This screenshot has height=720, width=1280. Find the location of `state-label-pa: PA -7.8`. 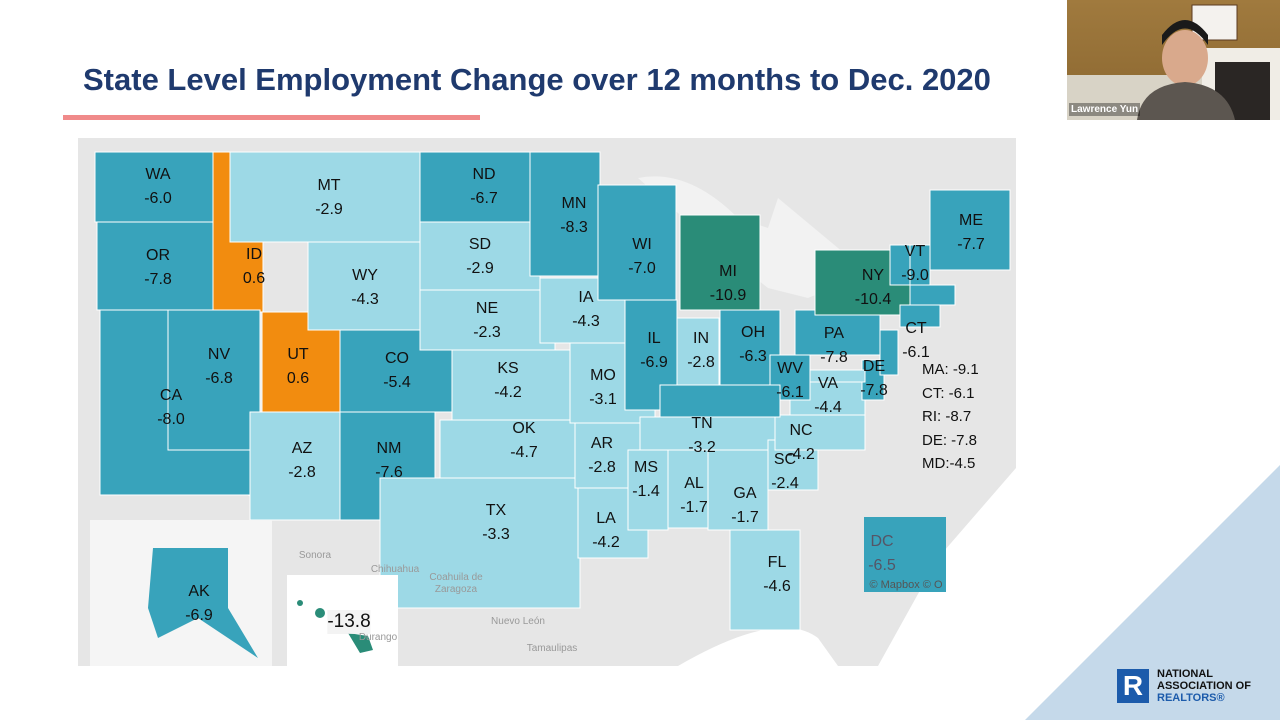

state-label-pa: PA -7.8 is located at coordinates (834, 346).